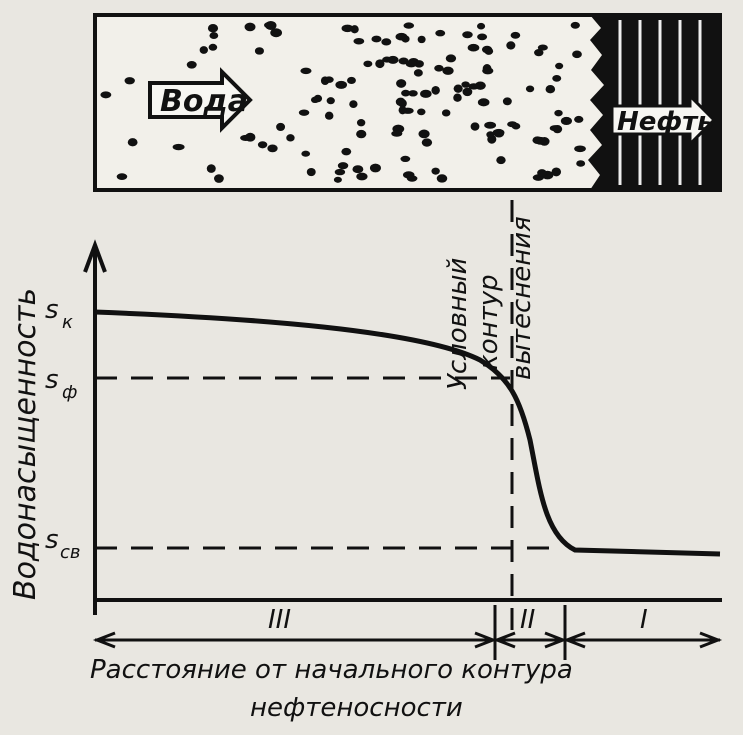 This screenshot has width=743, height=735. Describe the element at coordinates (522, 298) in the screenshot. I see `front-label: вытеснения` at that location.